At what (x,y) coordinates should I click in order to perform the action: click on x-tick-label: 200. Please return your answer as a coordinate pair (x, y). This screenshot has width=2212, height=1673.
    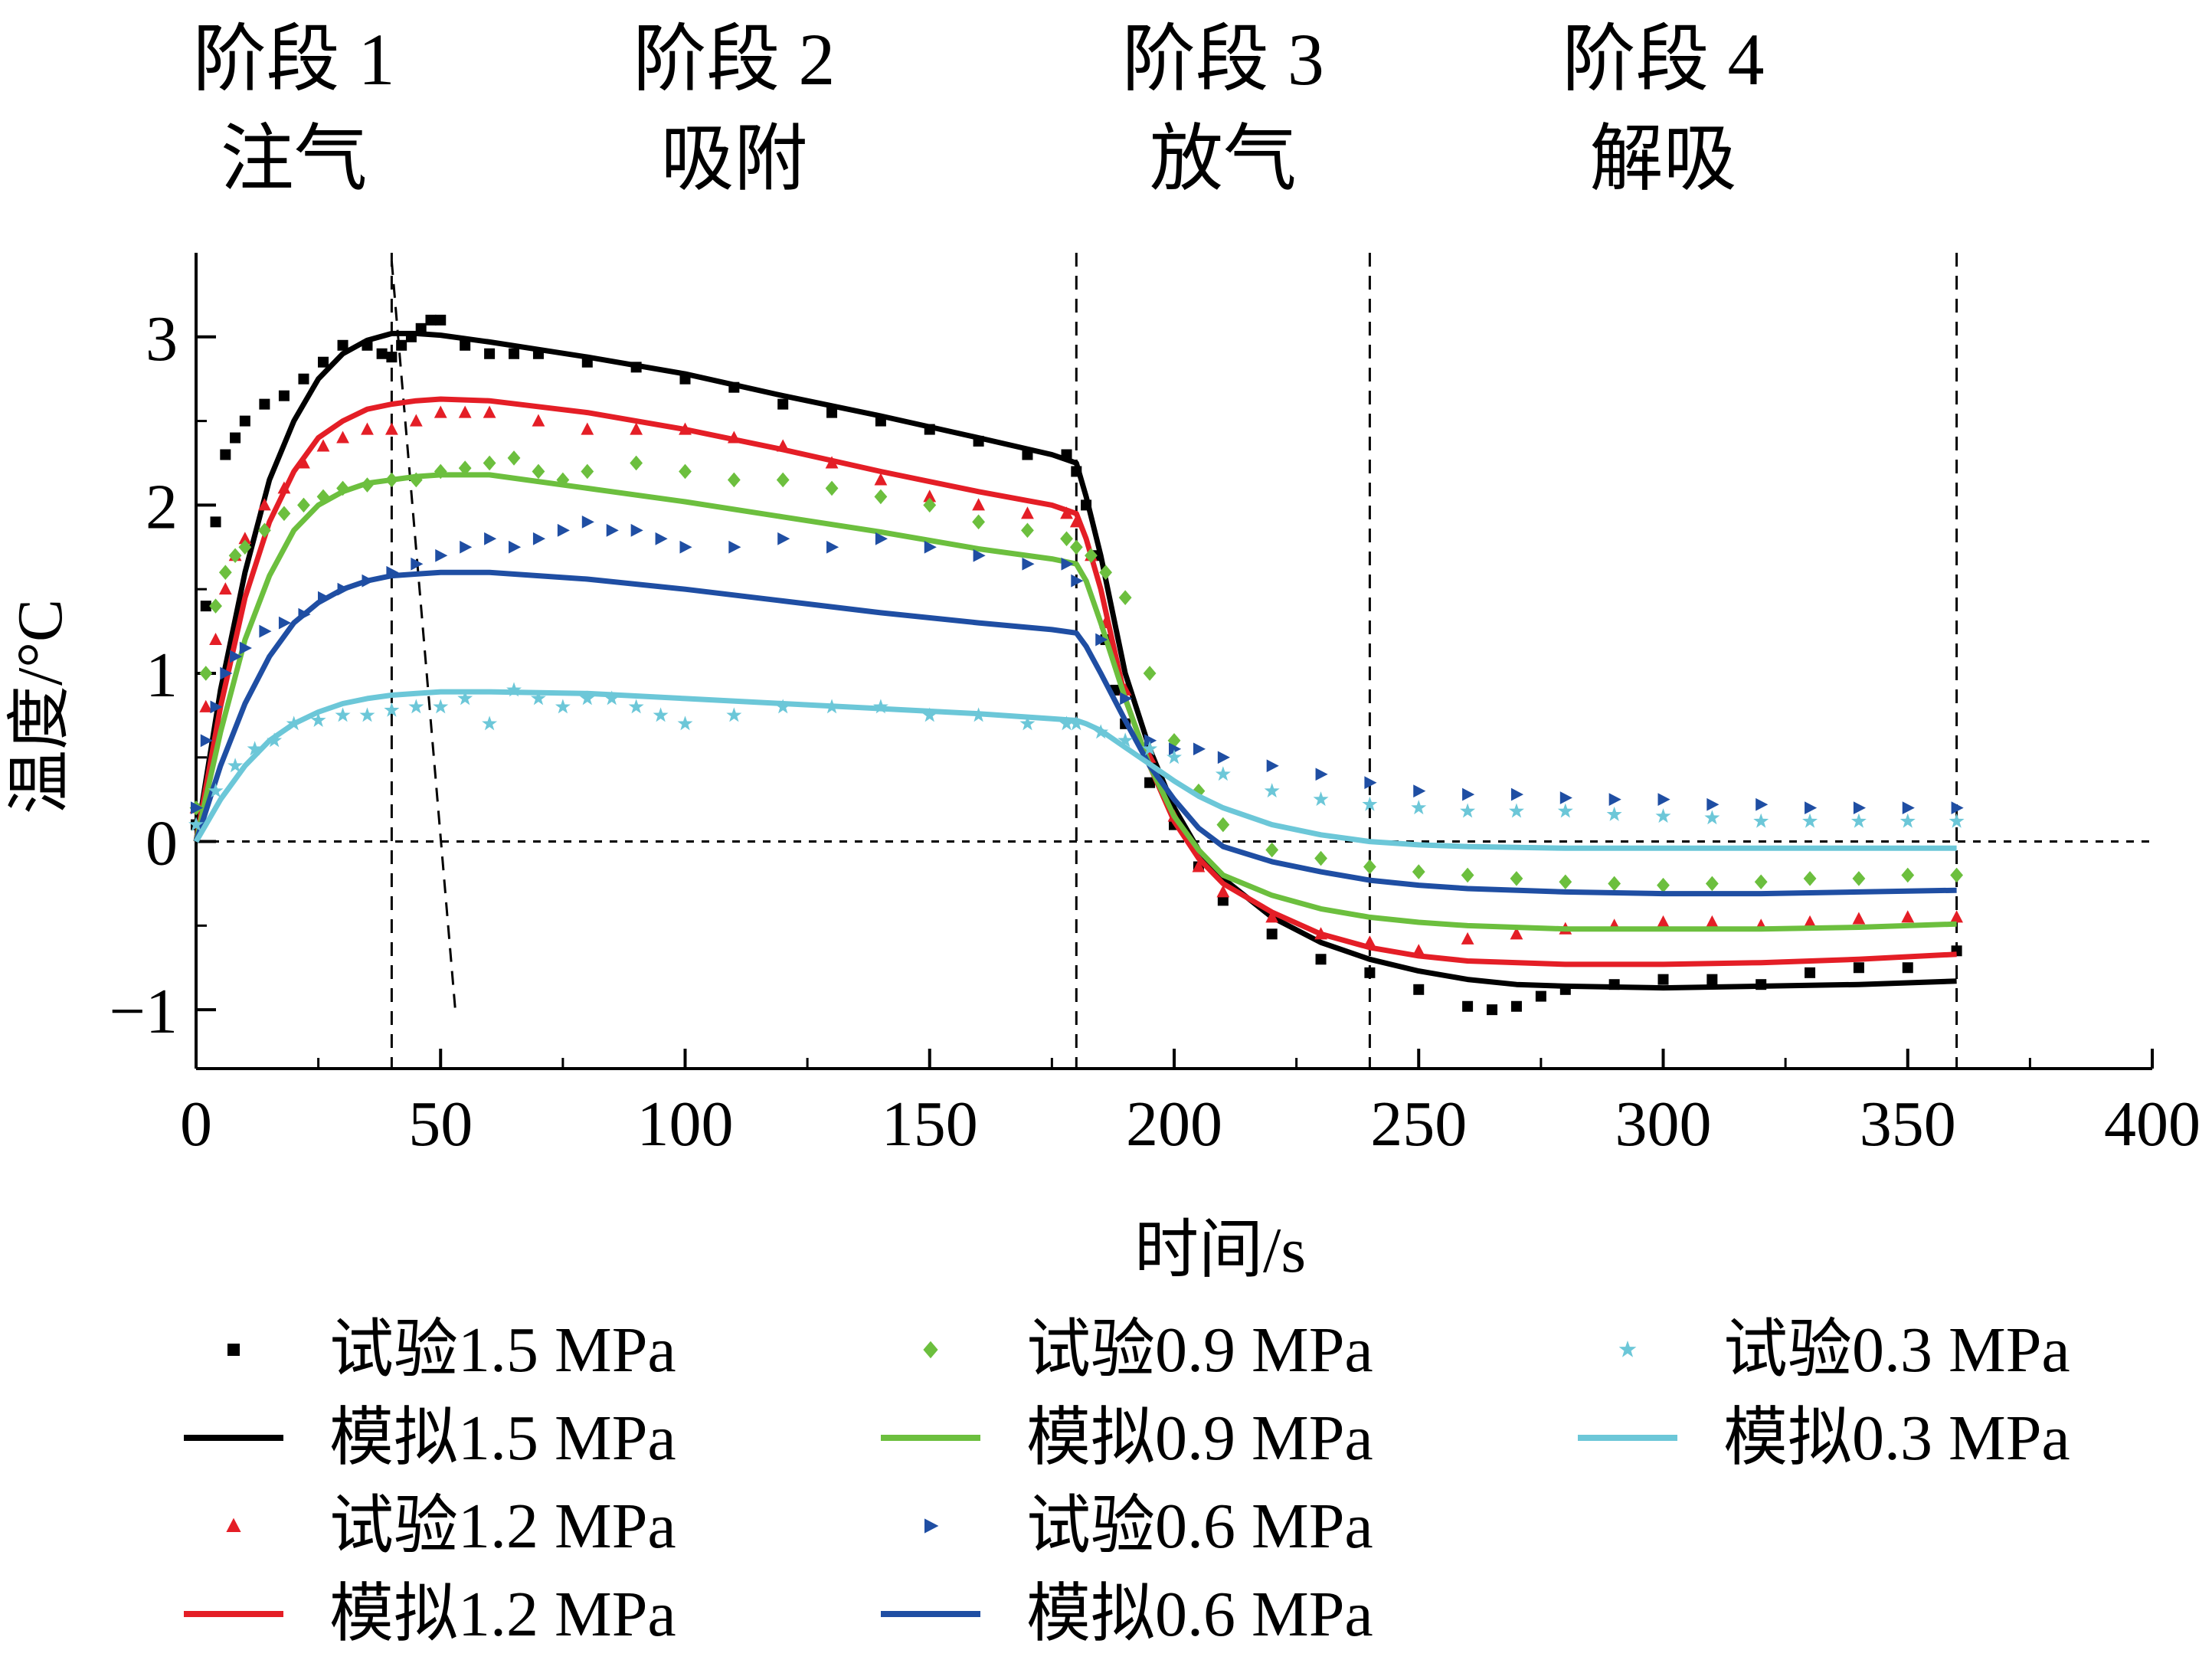
    Looking at the image, I should click on (1174, 1125).